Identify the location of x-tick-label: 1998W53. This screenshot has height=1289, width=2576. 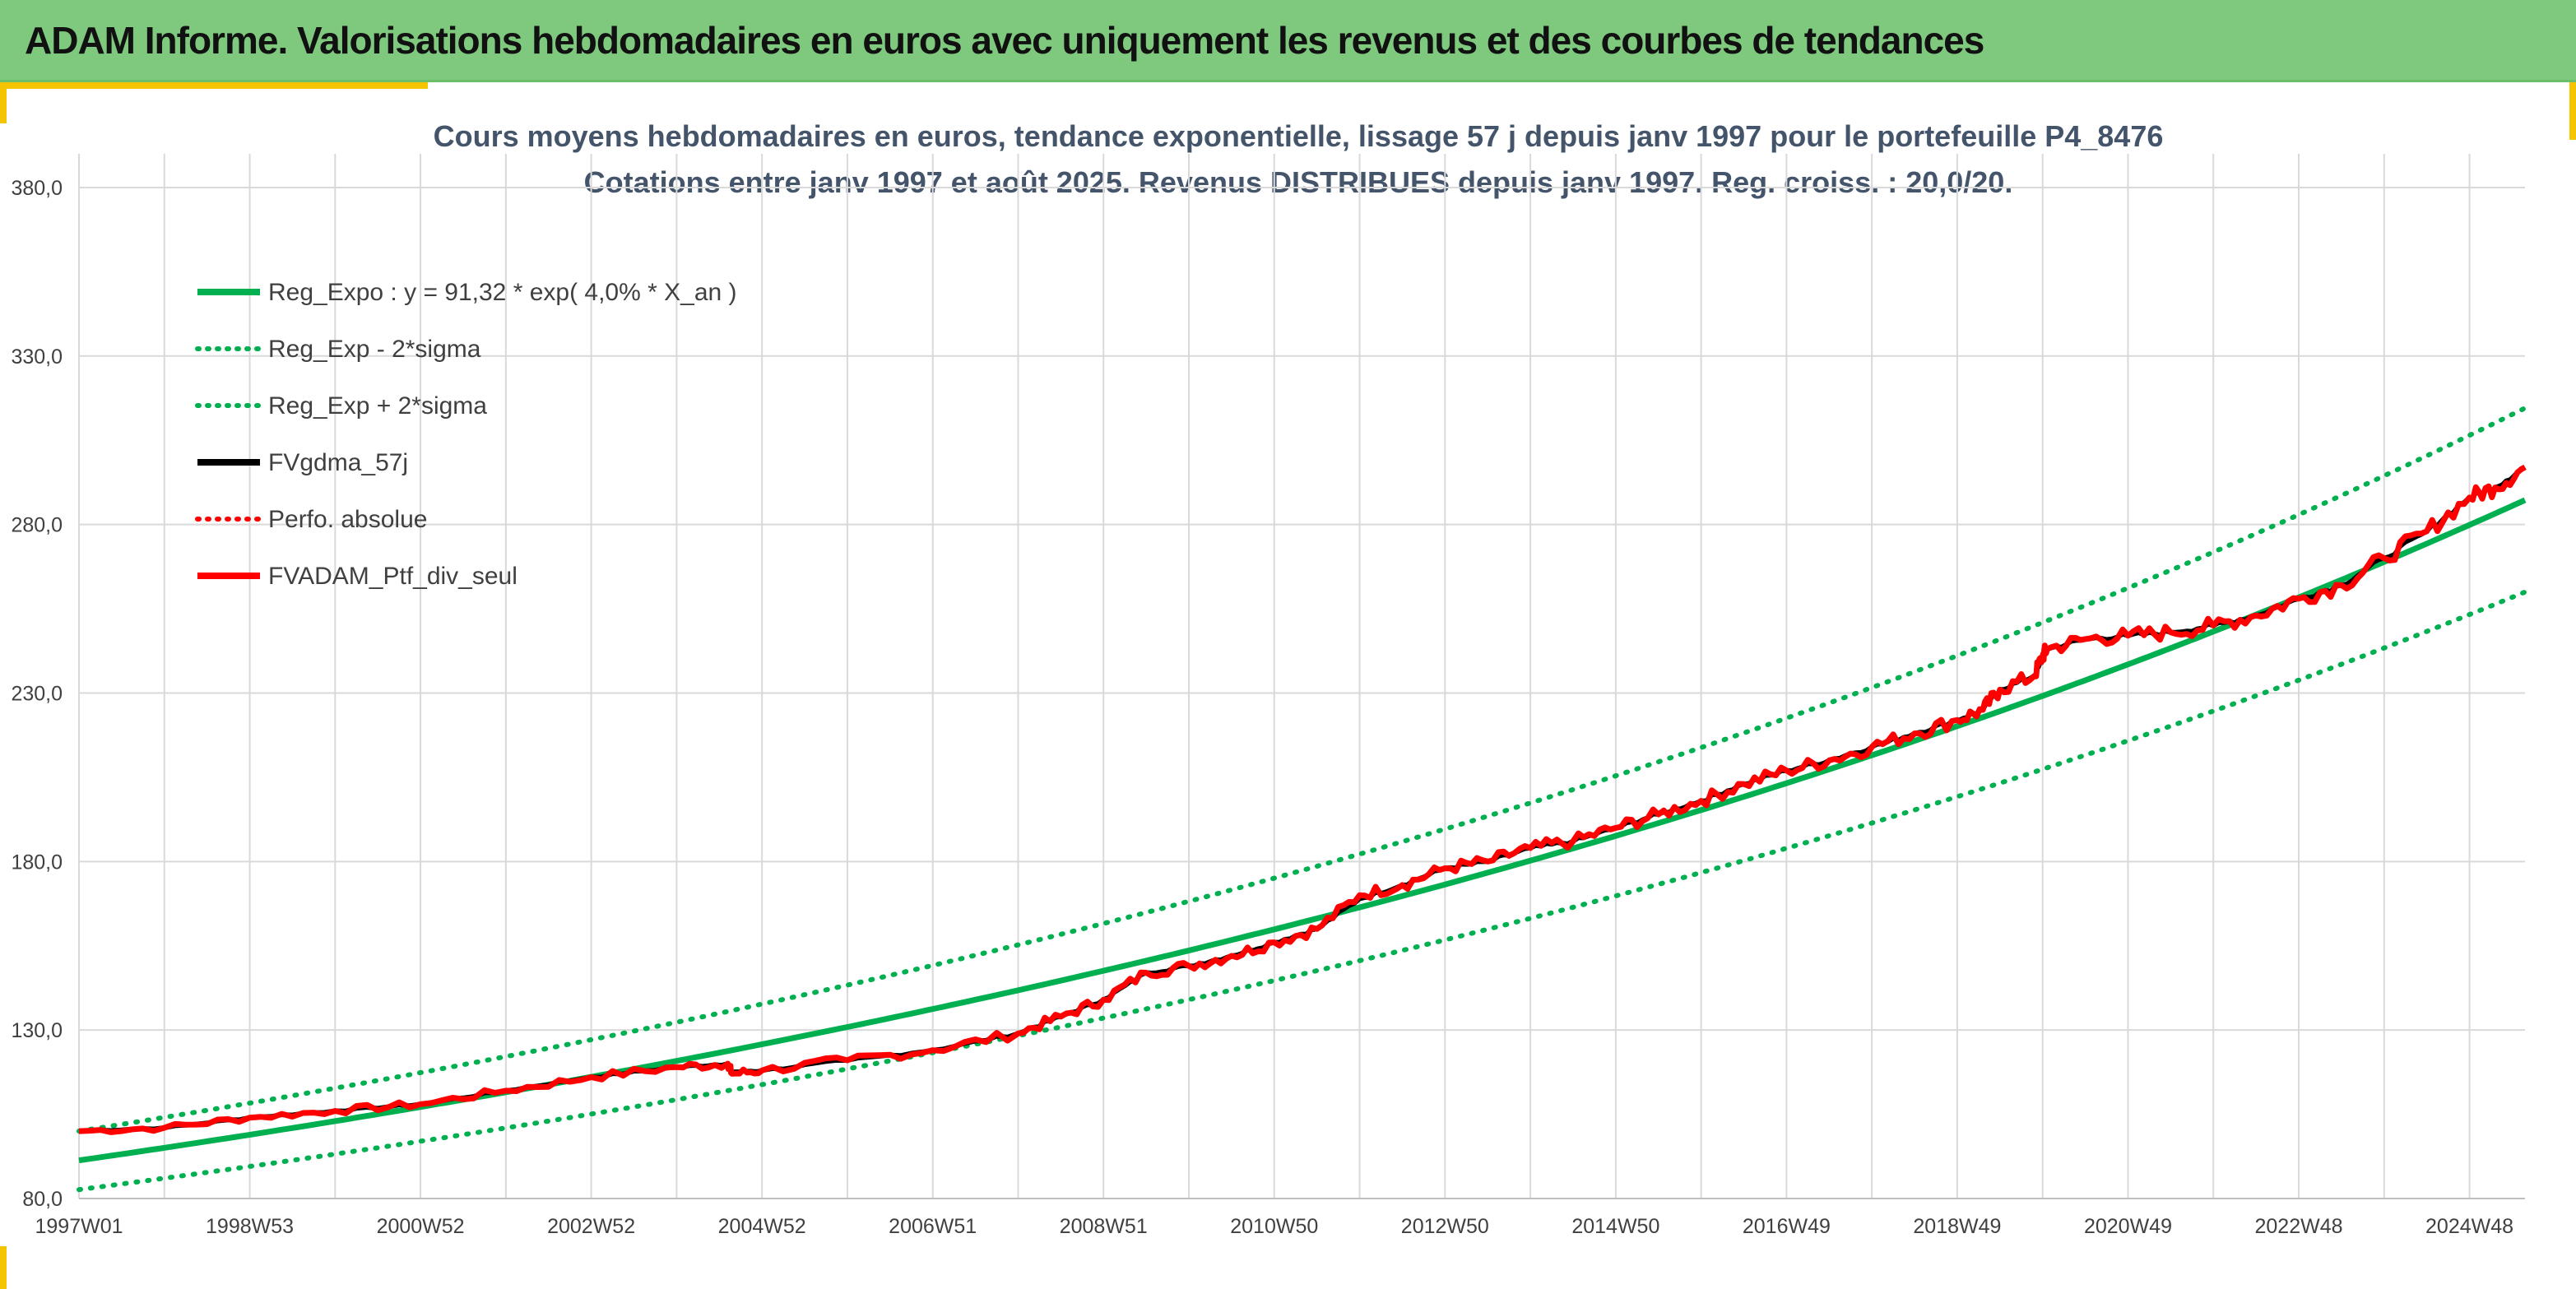
(250, 1226).